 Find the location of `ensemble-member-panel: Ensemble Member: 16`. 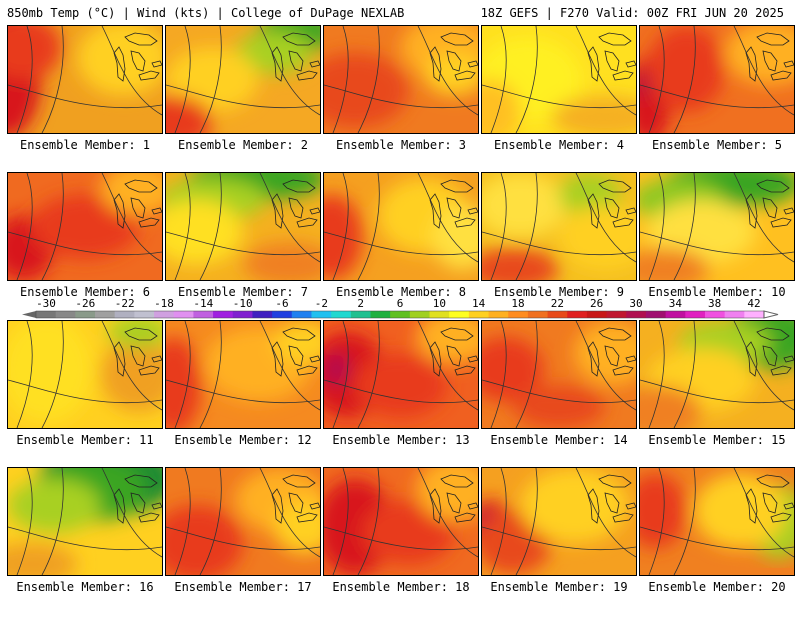

ensemble-member-panel: Ensemble Member: 16 is located at coordinates (85, 545).